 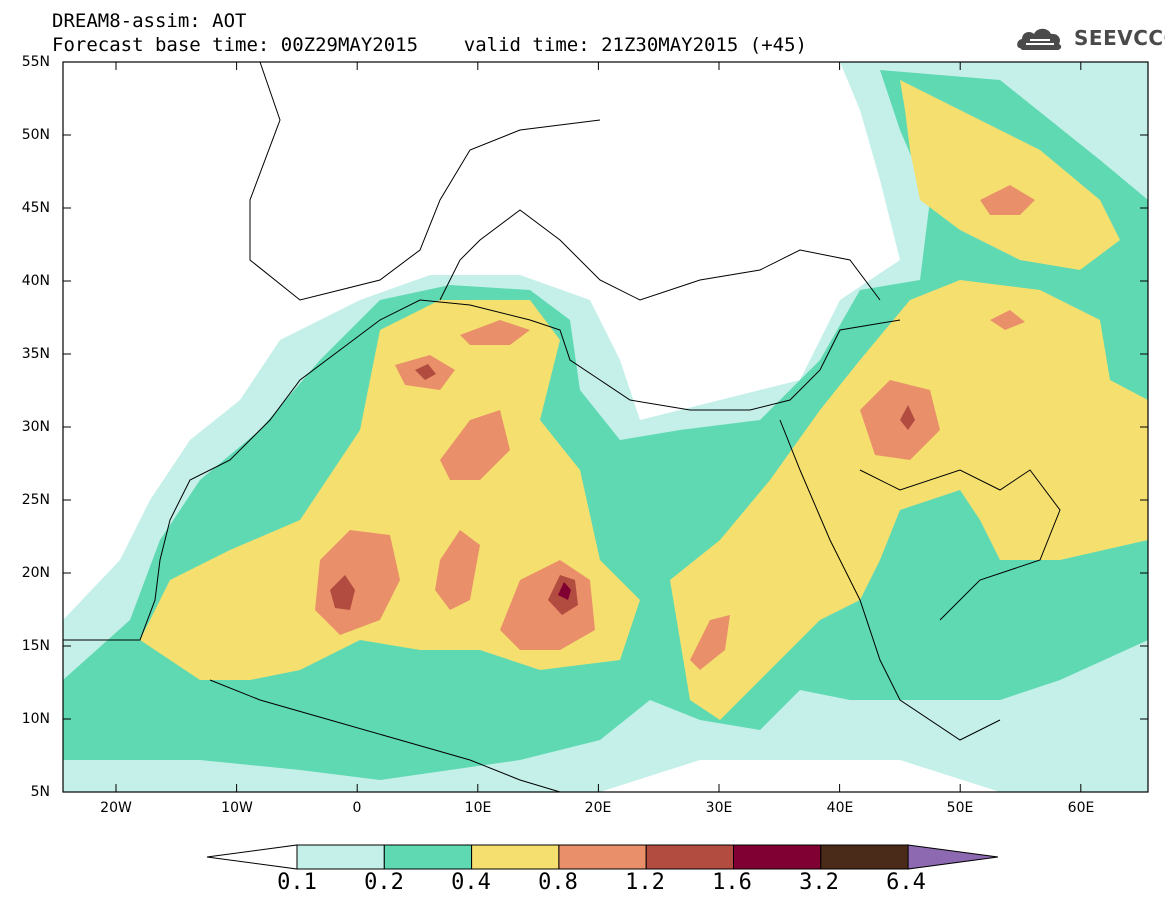 What do you see at coordinates (558, 882) in the screenshot?
I see `colorbar-label: 0.8` at bounding box center [558, 882].